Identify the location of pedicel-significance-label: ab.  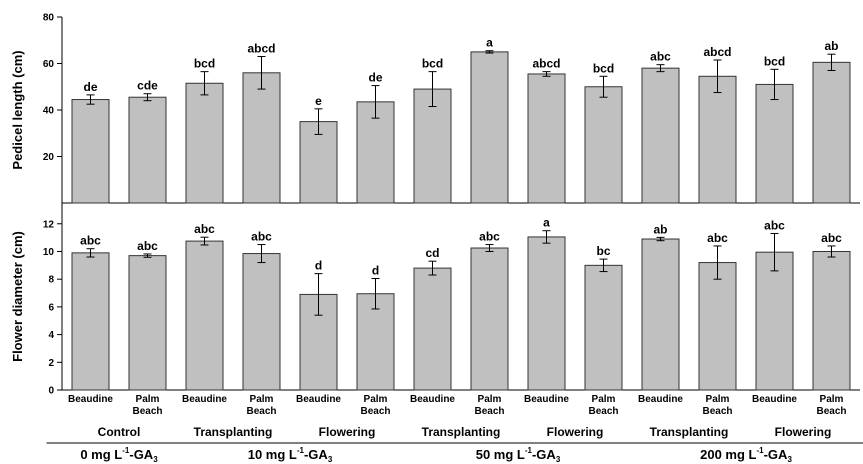
(831, 46).